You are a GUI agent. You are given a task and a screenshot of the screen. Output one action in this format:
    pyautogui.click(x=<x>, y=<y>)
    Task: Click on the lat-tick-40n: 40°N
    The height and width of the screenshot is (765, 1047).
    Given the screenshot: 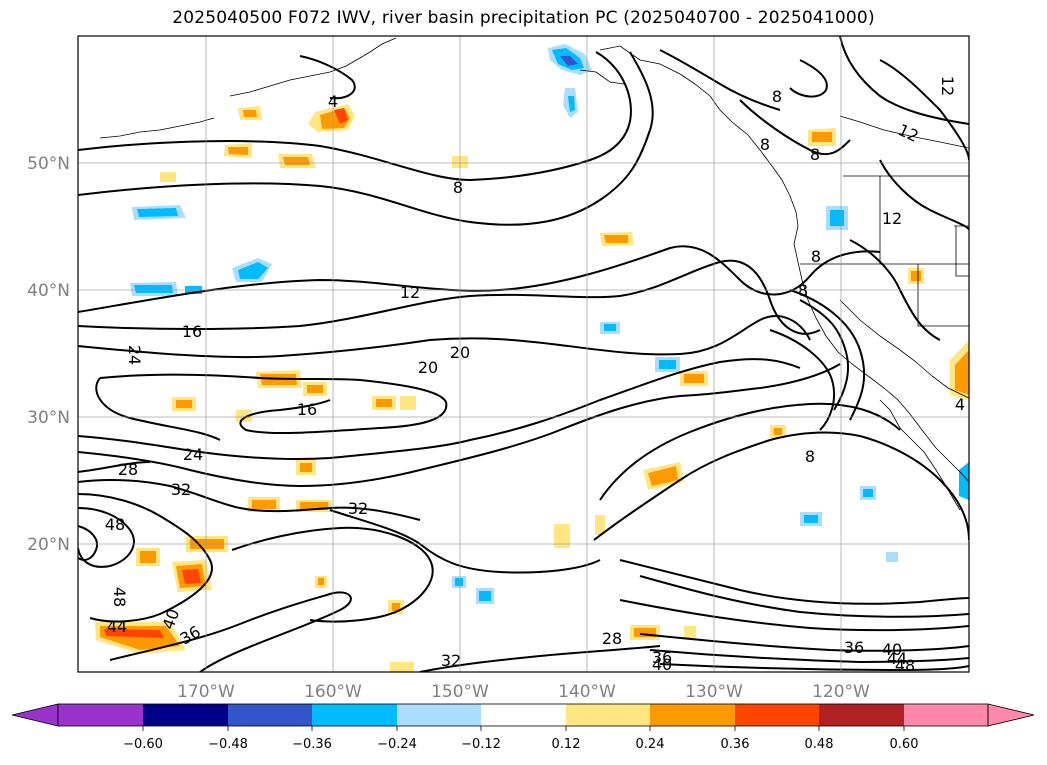 What is the action you would take?
    pyautogui.click(x=48, y=291)
    